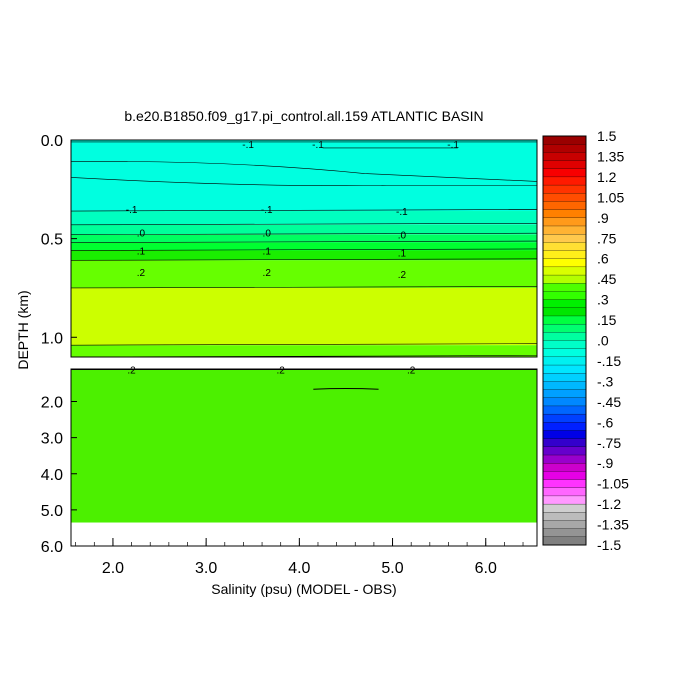 The width and height of the screenshot is (700, 700). Describe the element at coordinates (303, 589) in the screenshot. I see `x-axis-label: Salinity (psu) (MODEL - OBS)` at that location.